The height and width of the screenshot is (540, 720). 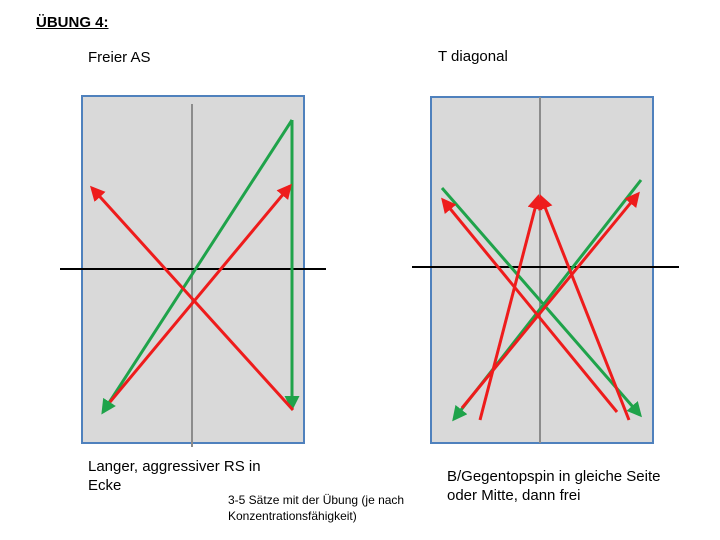 I want to click on right-green-arrow-to-bottom-right, so click(x=541, y=302).